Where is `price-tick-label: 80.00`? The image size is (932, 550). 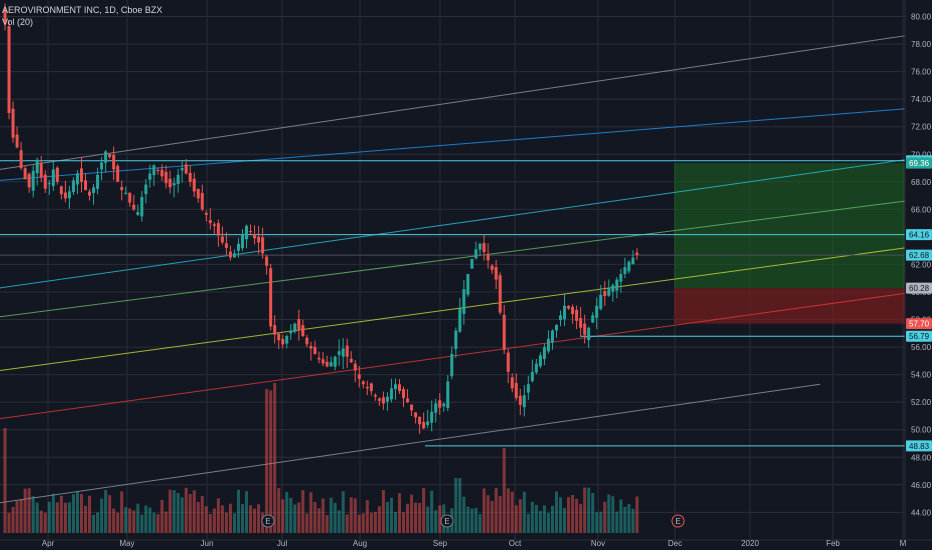 price-tick-label: 80.00 is located at coordinates (921, 17).